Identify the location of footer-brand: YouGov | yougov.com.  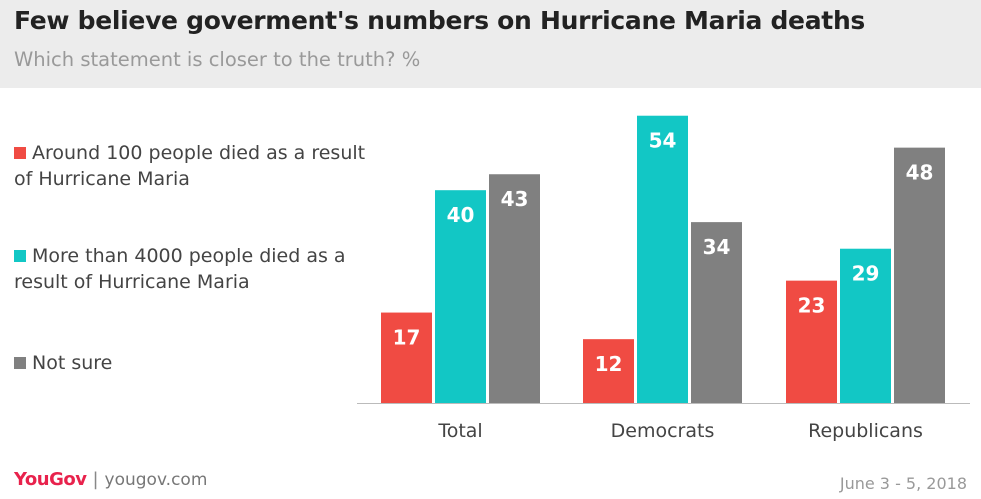
(110, 479).